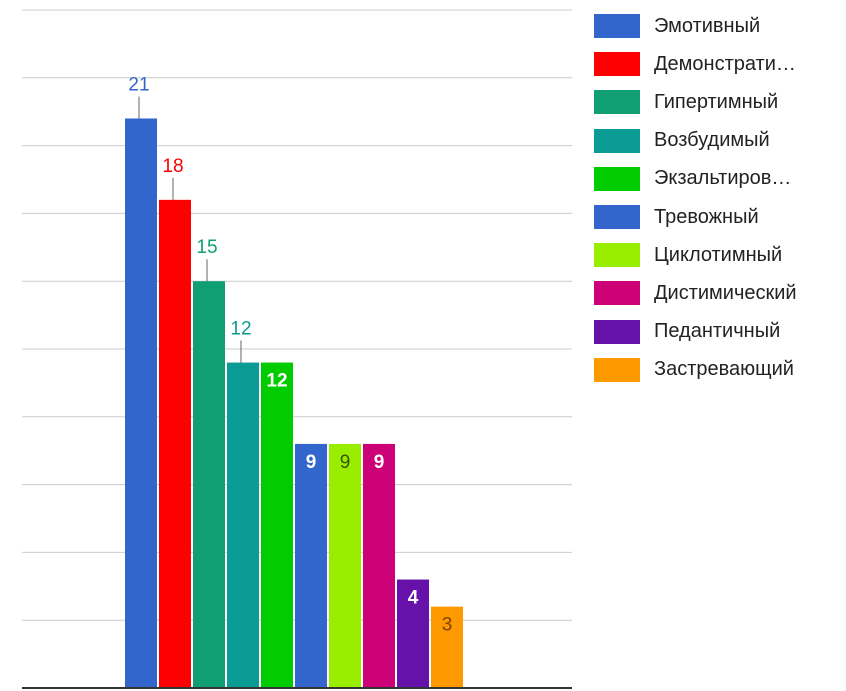 This screenshot has width=846, height=691. What do you see at coordinates (725, 292) in the screenshot?
I see `legend-label: Дистимический` at bounding box center [725, 292].